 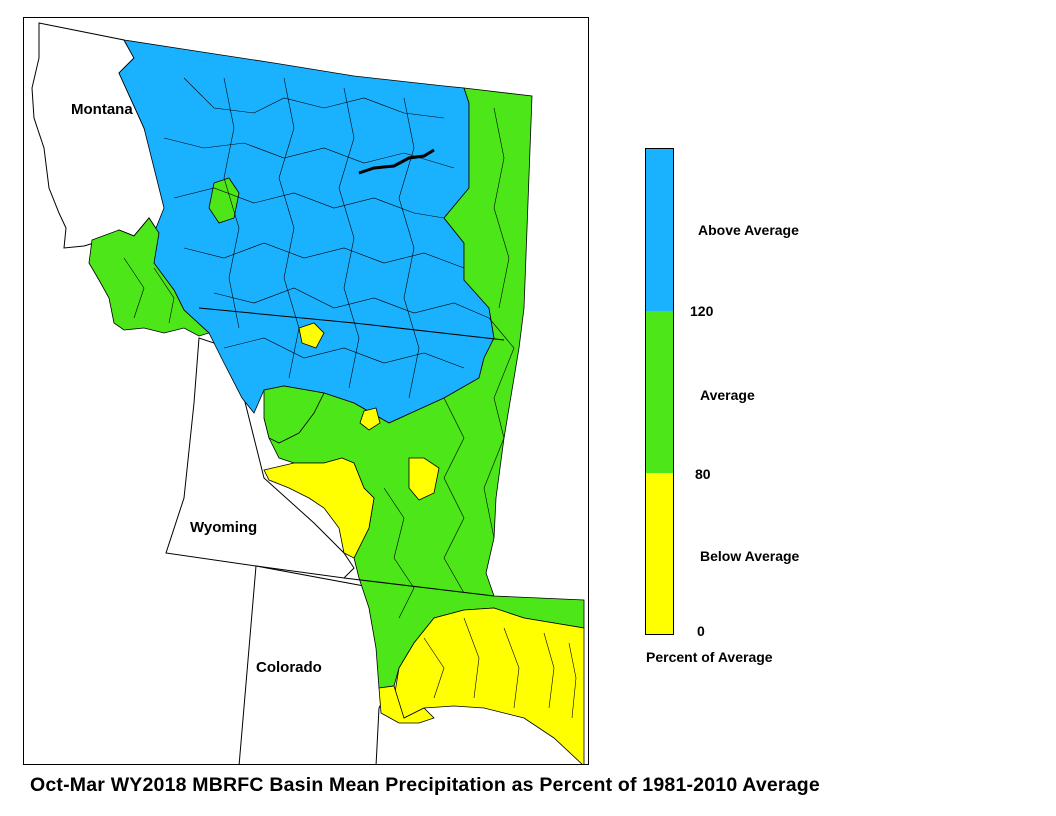 What do you see at coordinates (703, 474) in the screenshot?
I see `legend-tick-80: 80` at bounding box center [703, 474].